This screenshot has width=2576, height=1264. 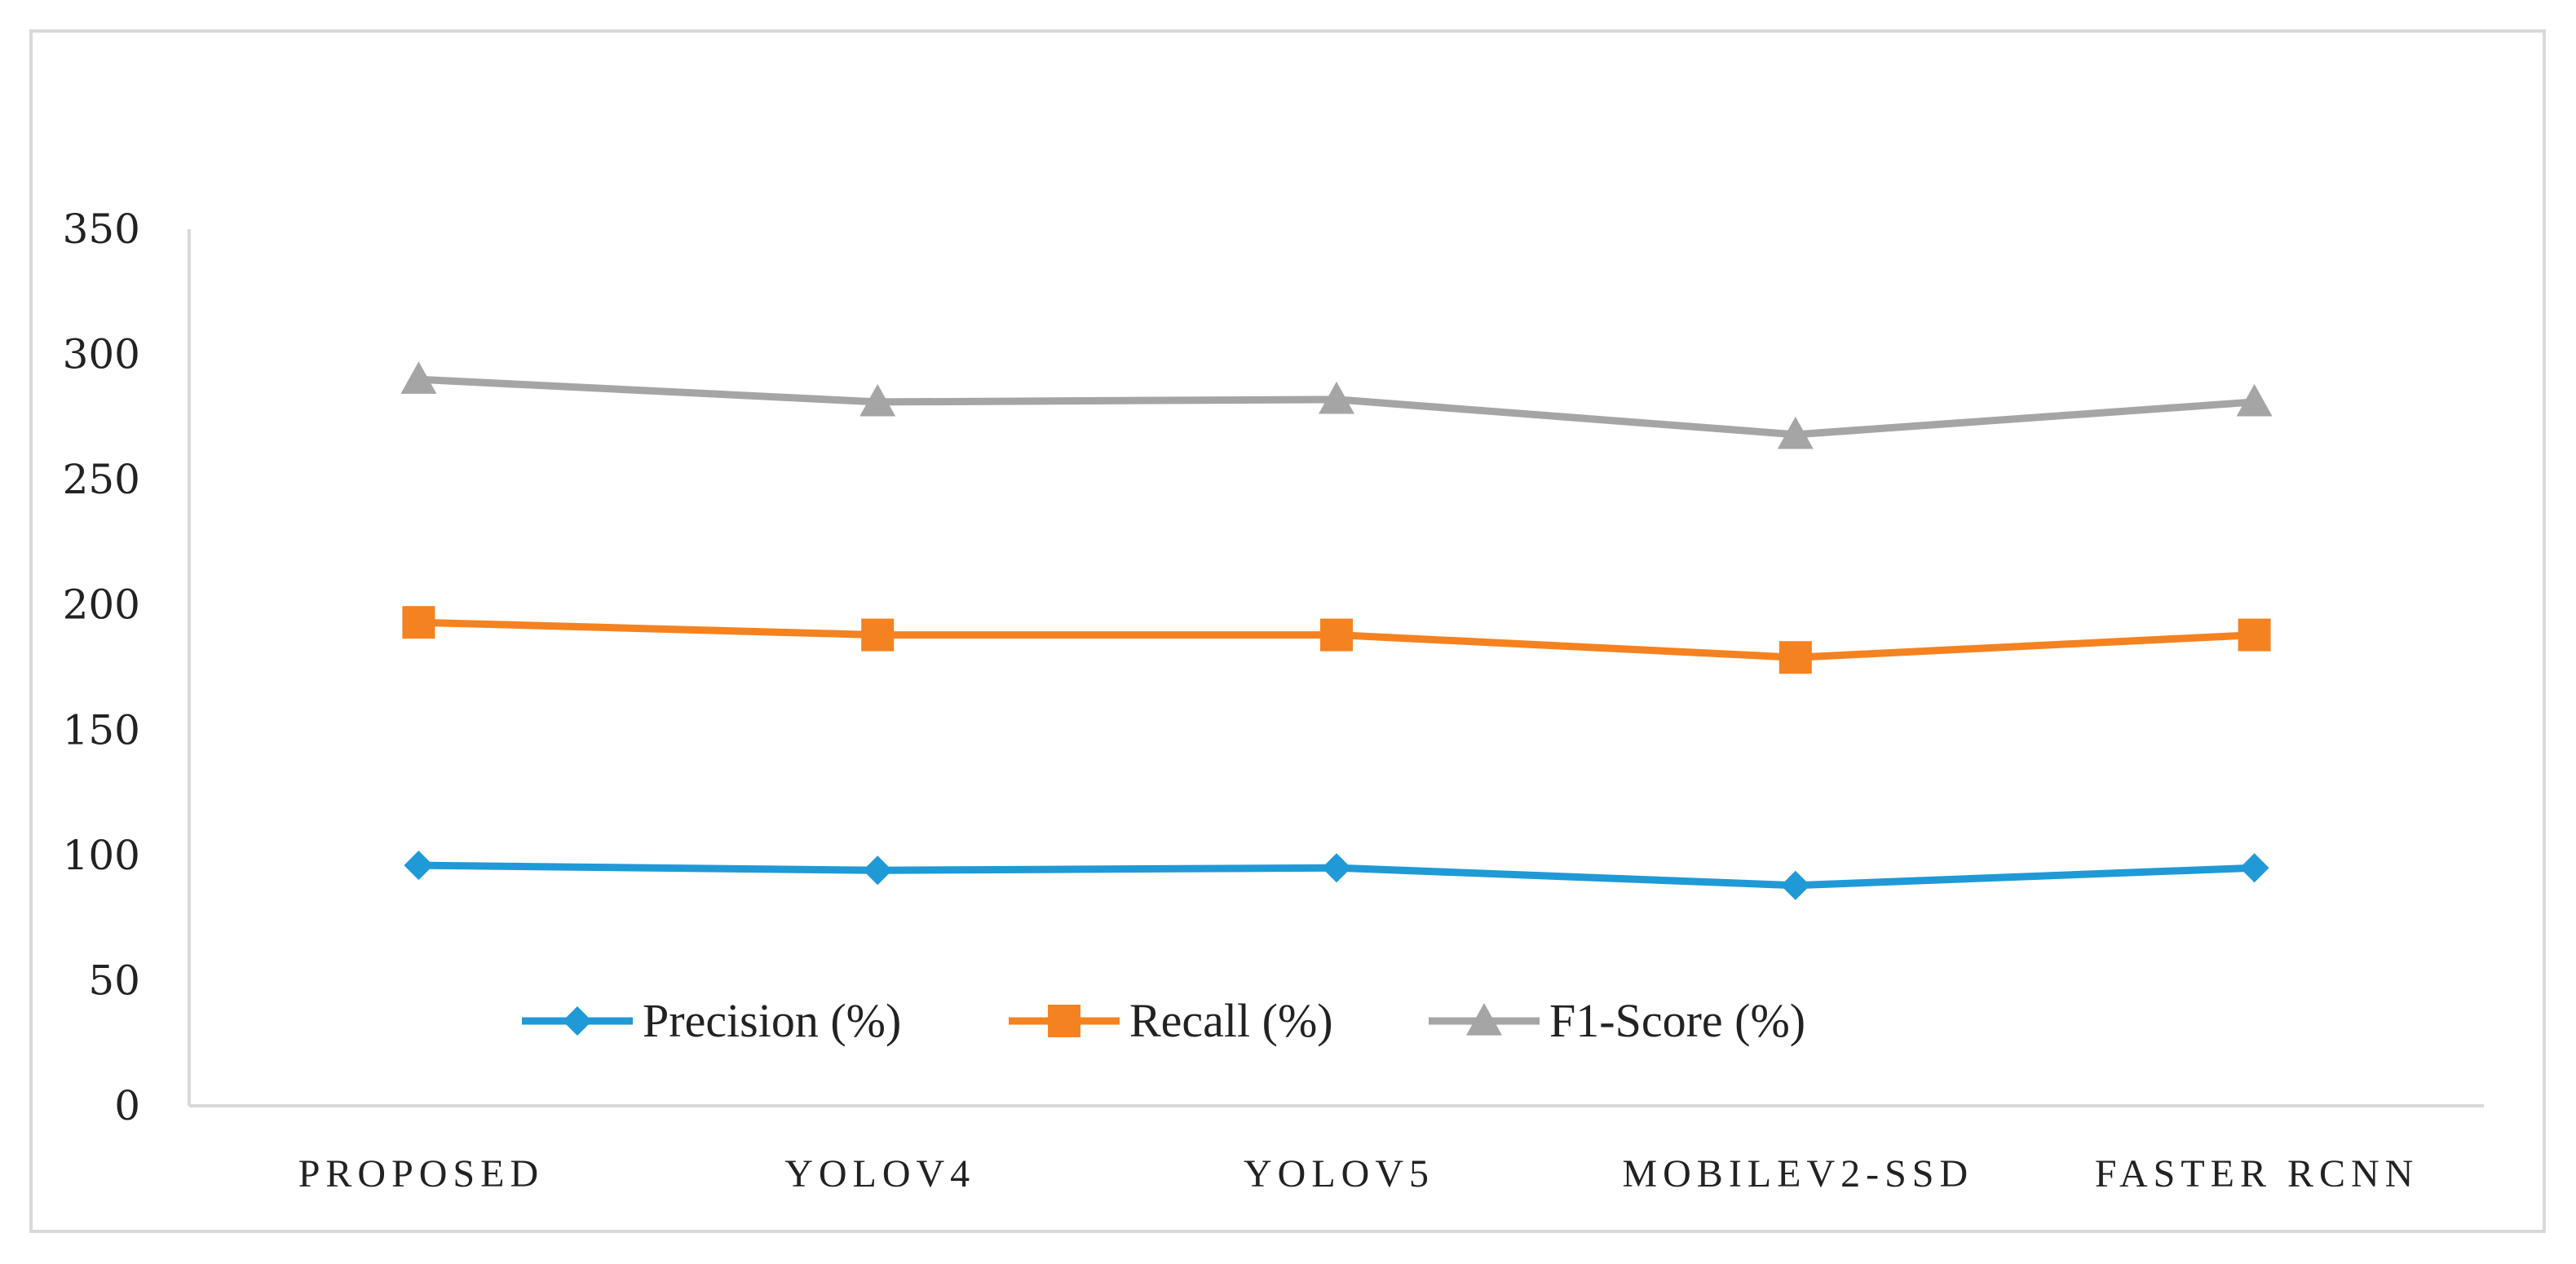 What do you see at coordinates (101, 354) in the screenshot?
I see `y-tick-label: 300` at bounding box center [101, 354].